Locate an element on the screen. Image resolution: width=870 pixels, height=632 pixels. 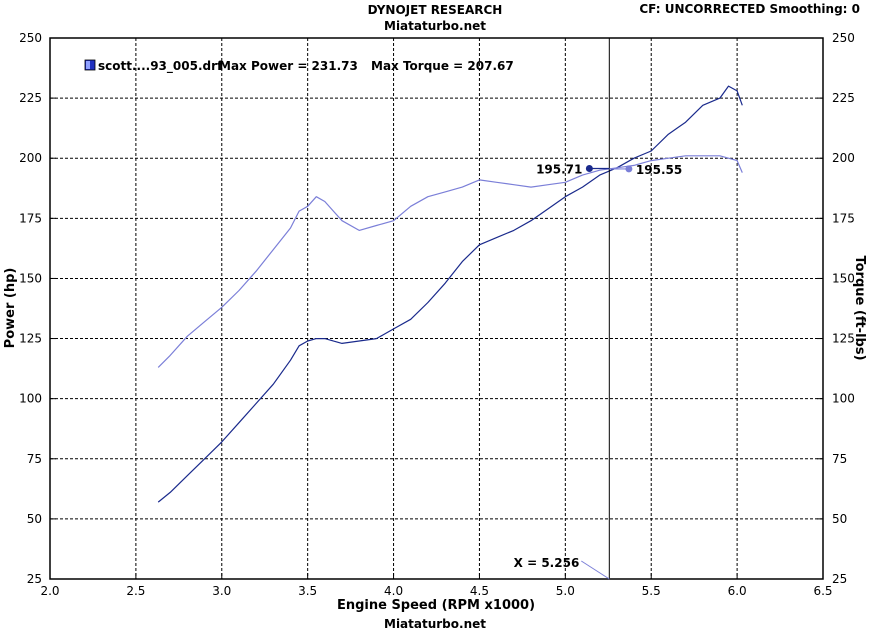
y-left-tick-label: 100 is located at coordinates (30, 399).